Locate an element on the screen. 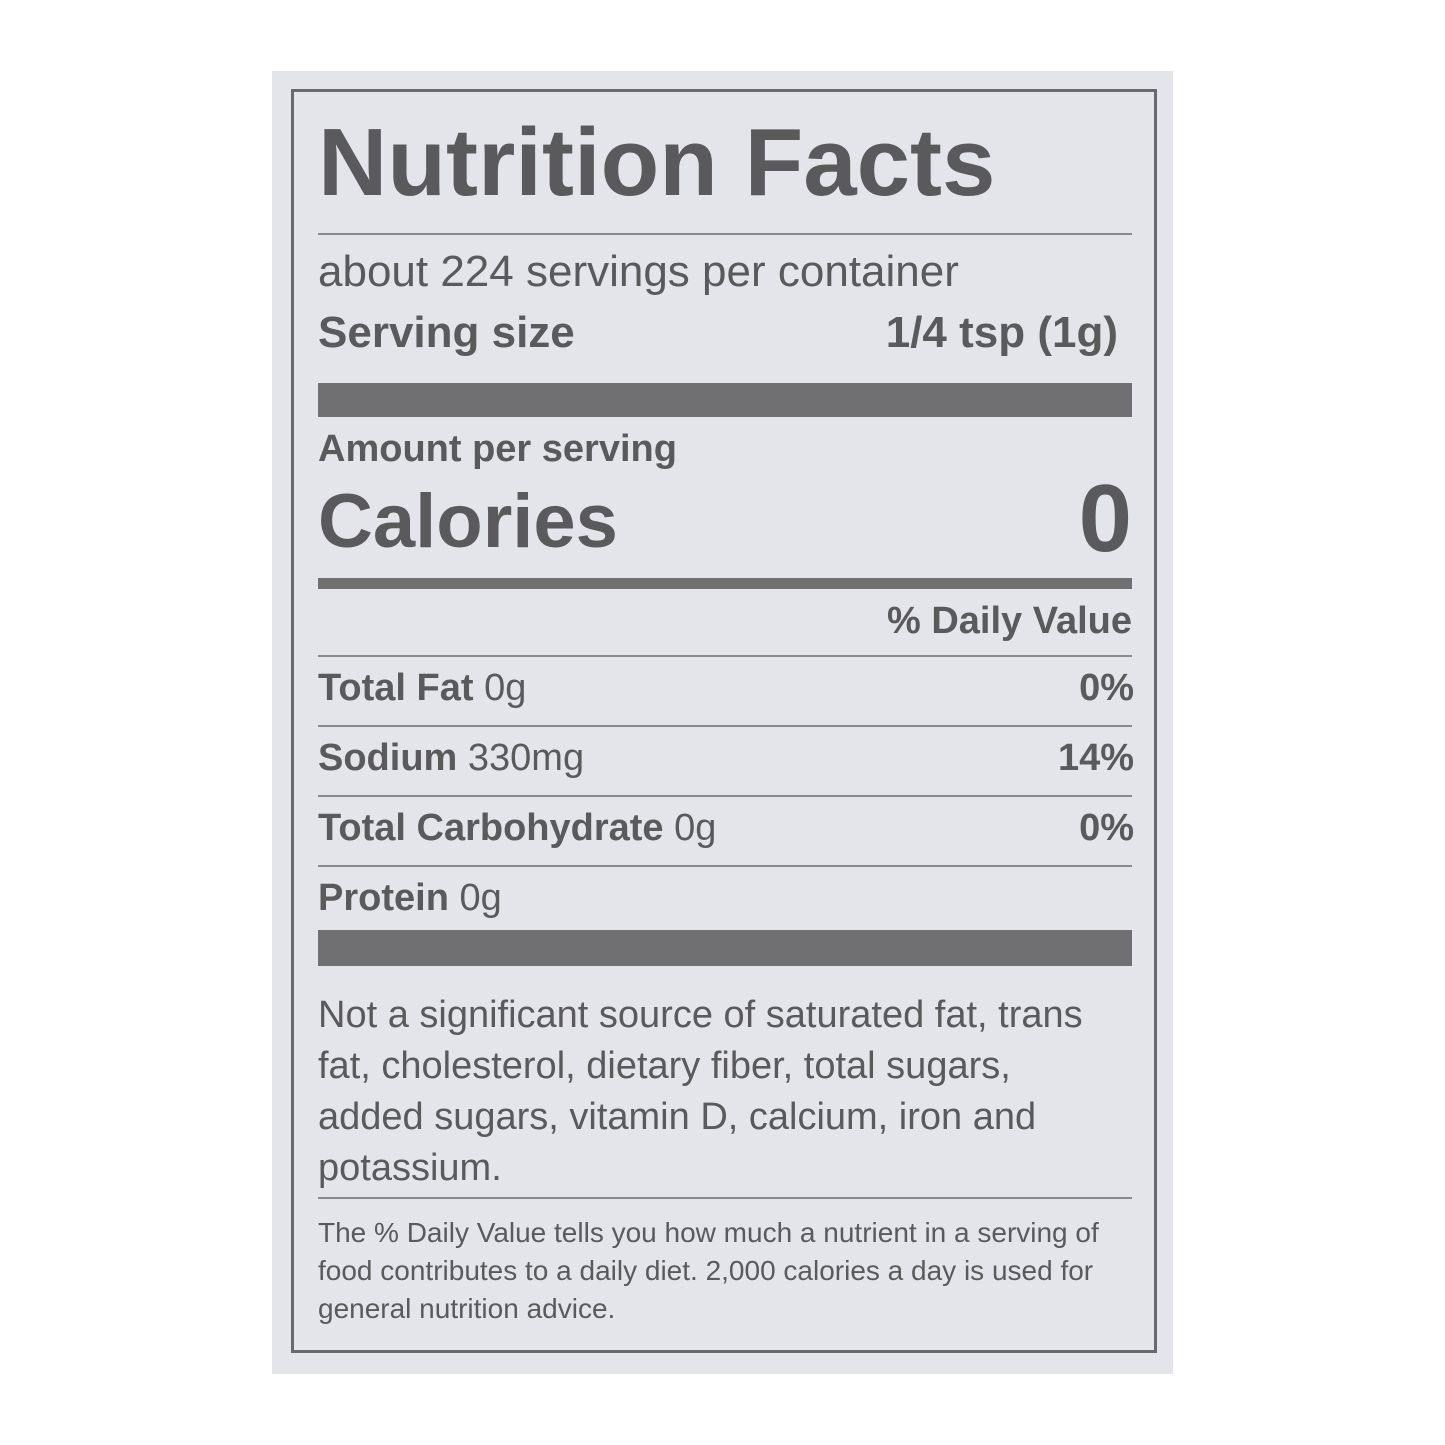 The width and height of the screenshot is (1445, 1445). nutrient-name: Total Fat is located at coordinates (396, 688).